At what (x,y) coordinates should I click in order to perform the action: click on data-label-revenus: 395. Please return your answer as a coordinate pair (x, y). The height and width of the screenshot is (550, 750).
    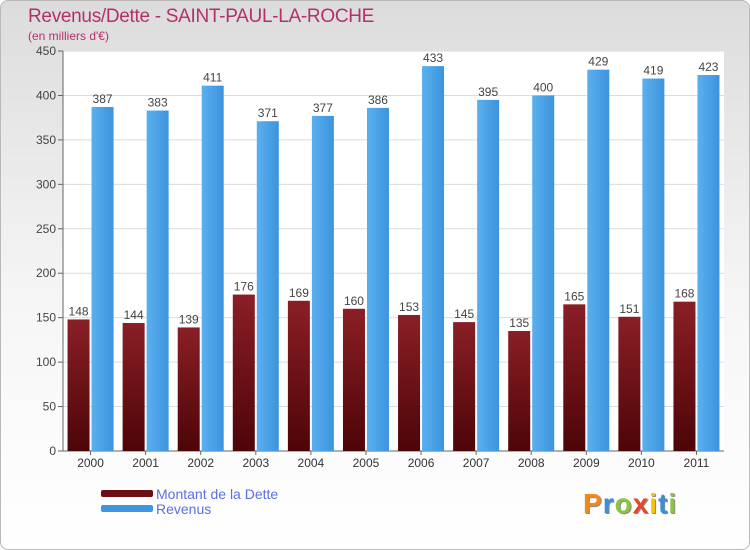
    Looking at the image, I should click on (488, 92).